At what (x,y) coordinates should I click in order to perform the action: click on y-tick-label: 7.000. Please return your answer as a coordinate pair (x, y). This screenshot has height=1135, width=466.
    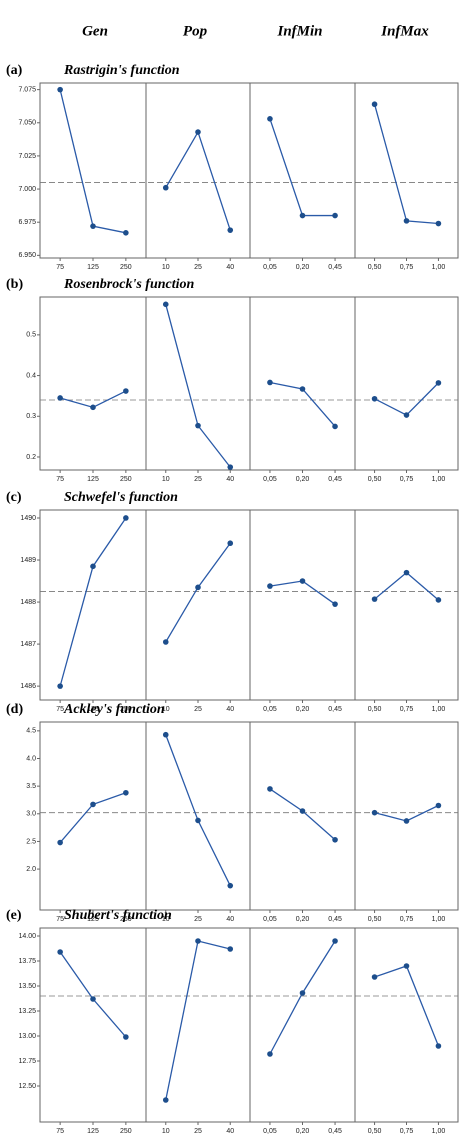
    Looking at the image, I should click on (27, 189).